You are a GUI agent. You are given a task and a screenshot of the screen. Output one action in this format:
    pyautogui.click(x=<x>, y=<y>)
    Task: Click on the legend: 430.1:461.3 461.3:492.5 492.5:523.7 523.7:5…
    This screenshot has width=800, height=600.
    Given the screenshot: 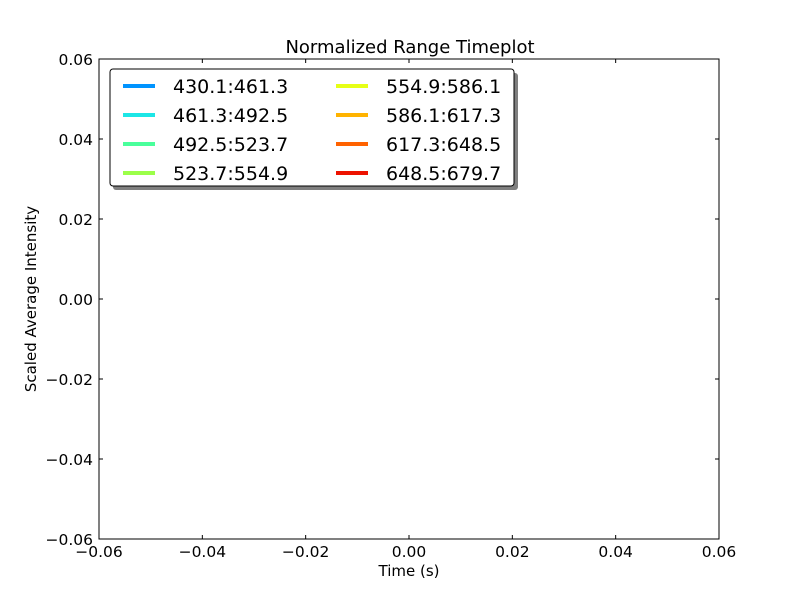 What is the action you would take?
    pyautogui.click(x=313, y=129)
    